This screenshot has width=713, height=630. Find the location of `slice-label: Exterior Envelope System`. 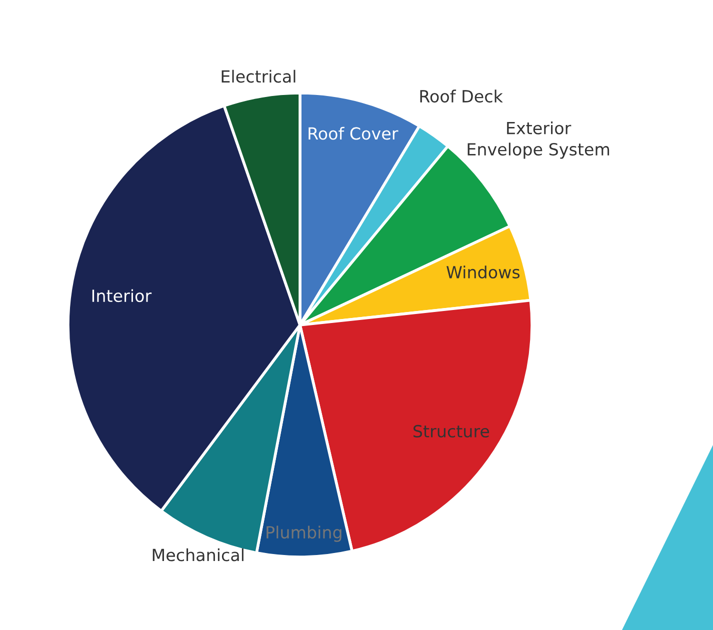

slice-label: Exterior Envelope System is located at coordinates (539, 140).